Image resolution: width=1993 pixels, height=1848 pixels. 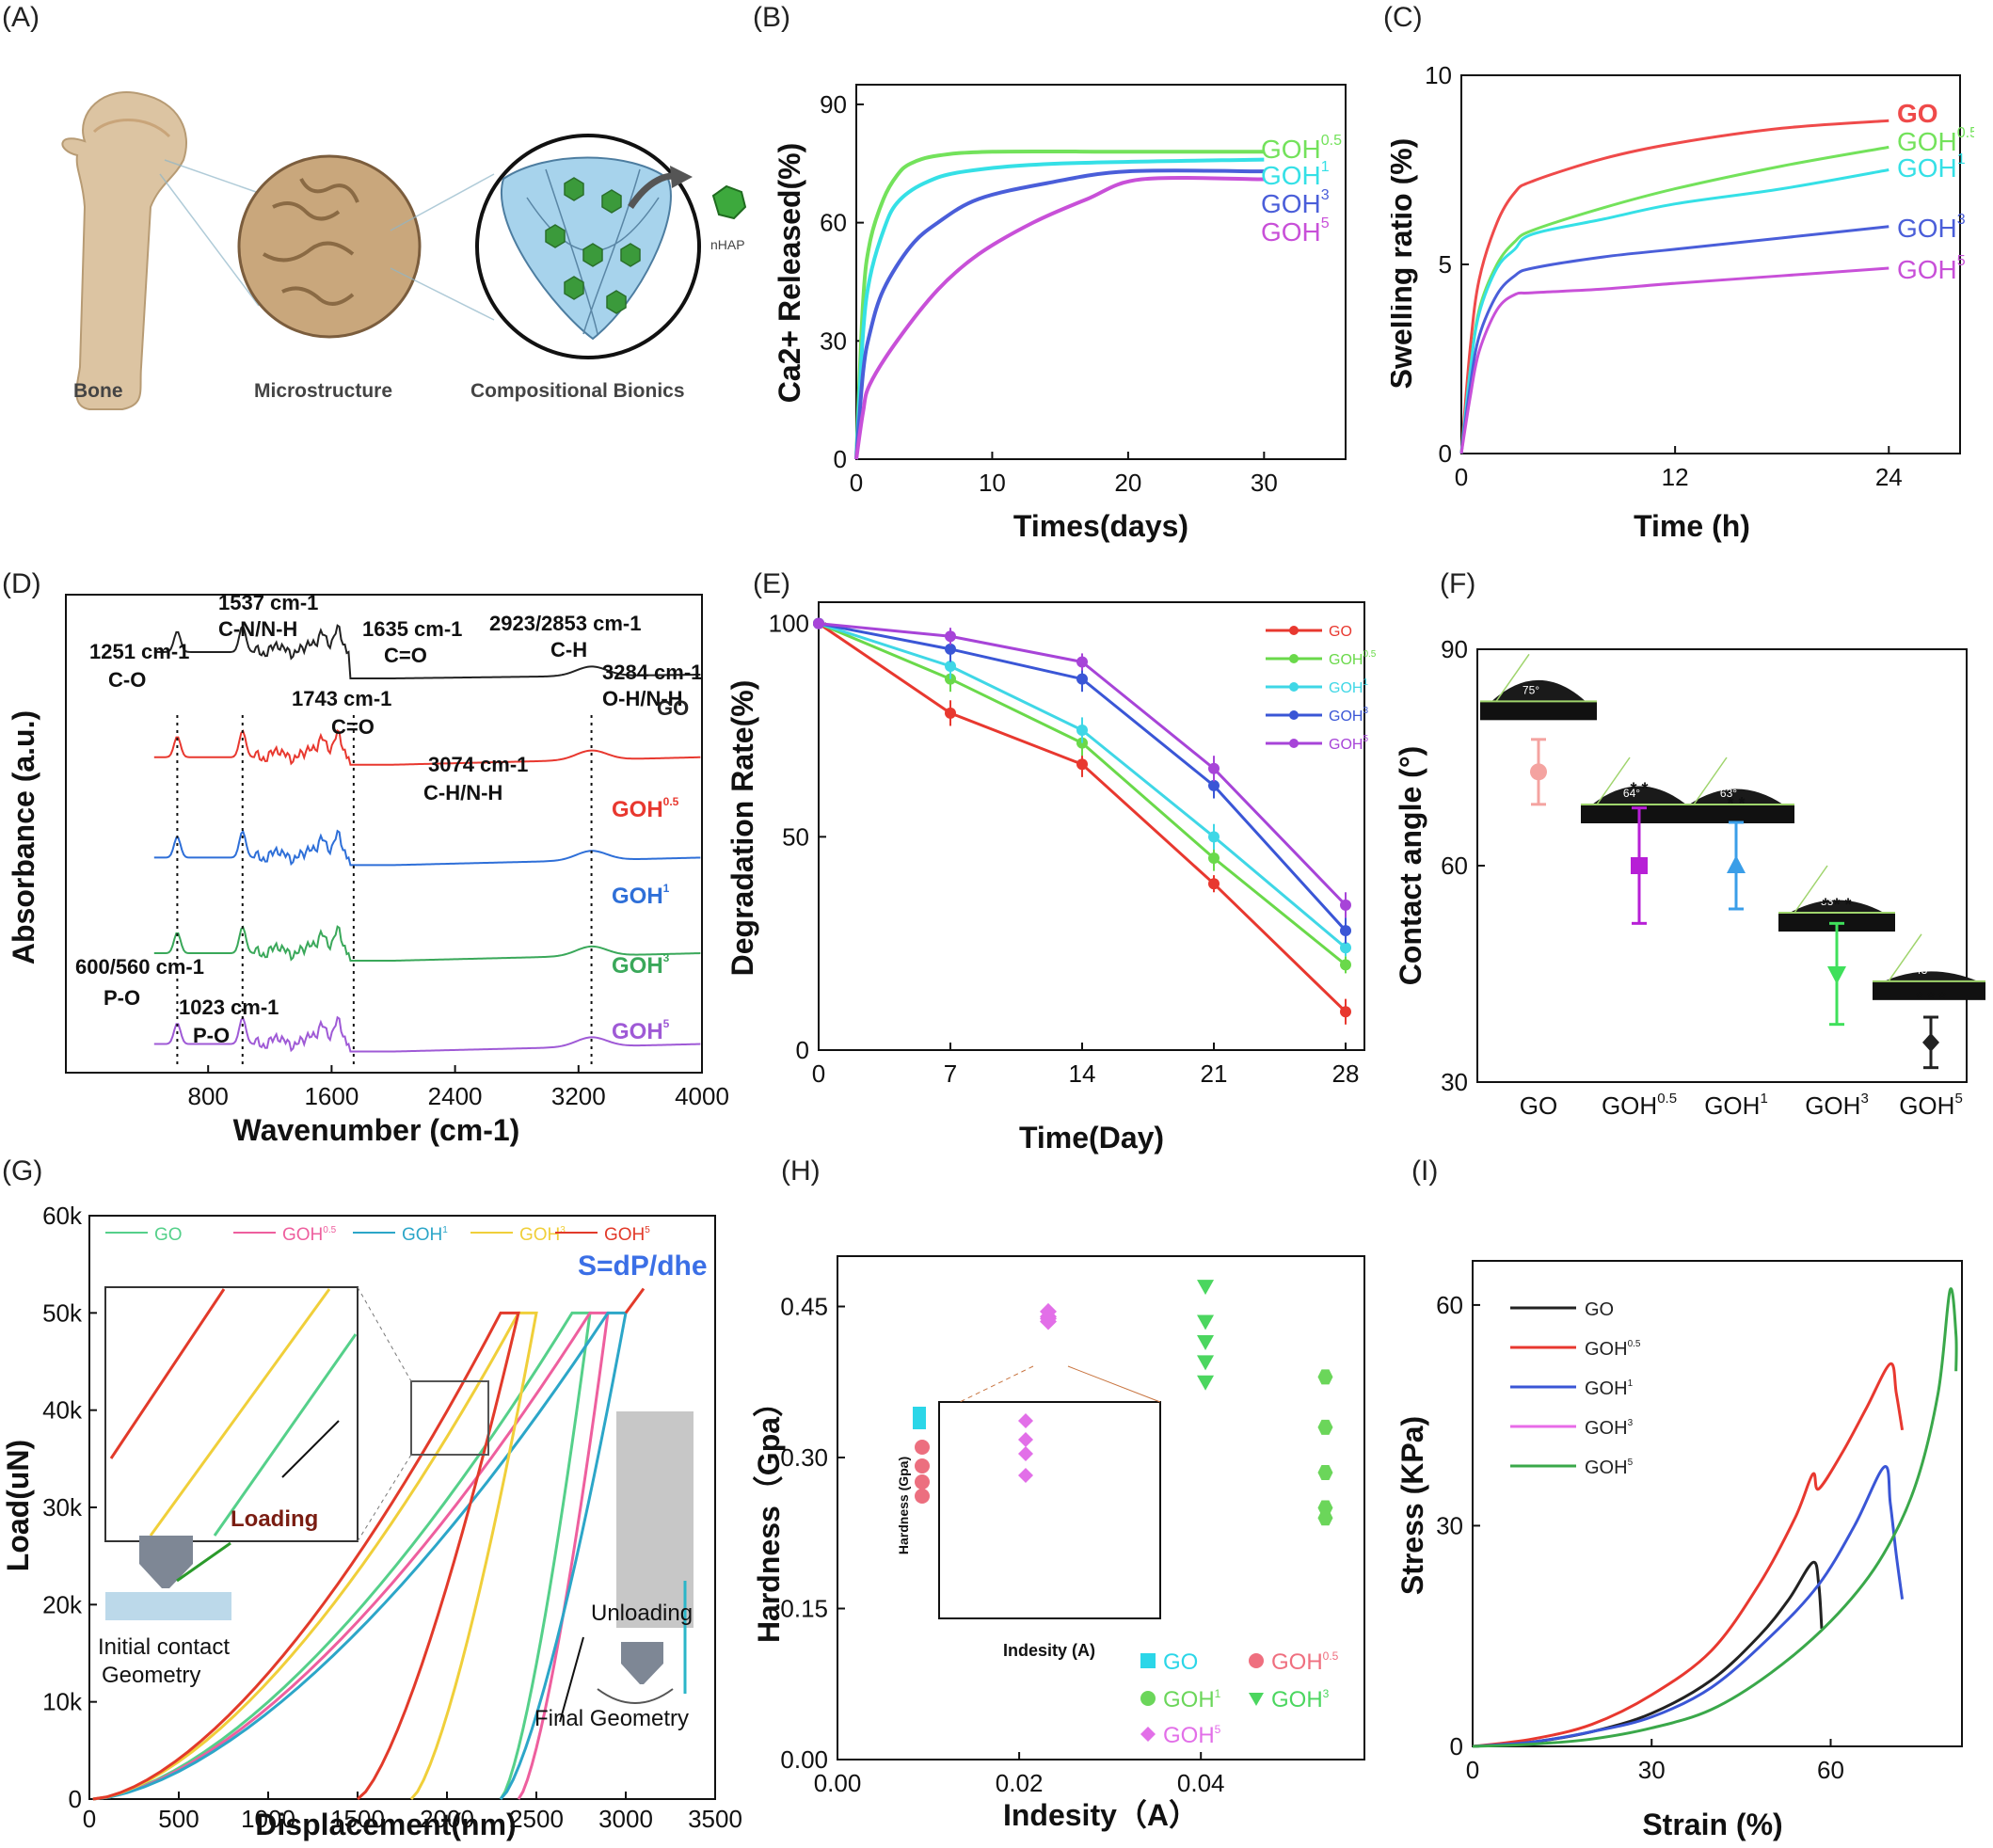 I want to click on e-xtick-label: 21, so click(x=1215, y=1073).